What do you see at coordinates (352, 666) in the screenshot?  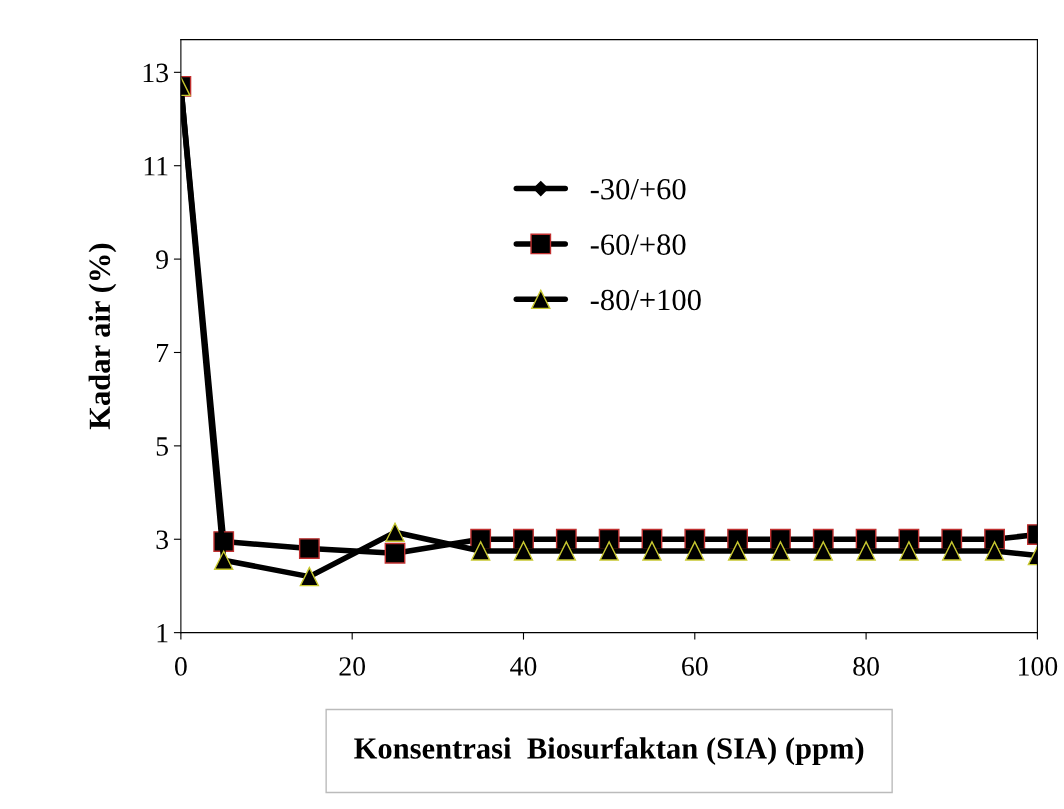 I see `x-tick-label: 20` at bounding box center [352, 666].